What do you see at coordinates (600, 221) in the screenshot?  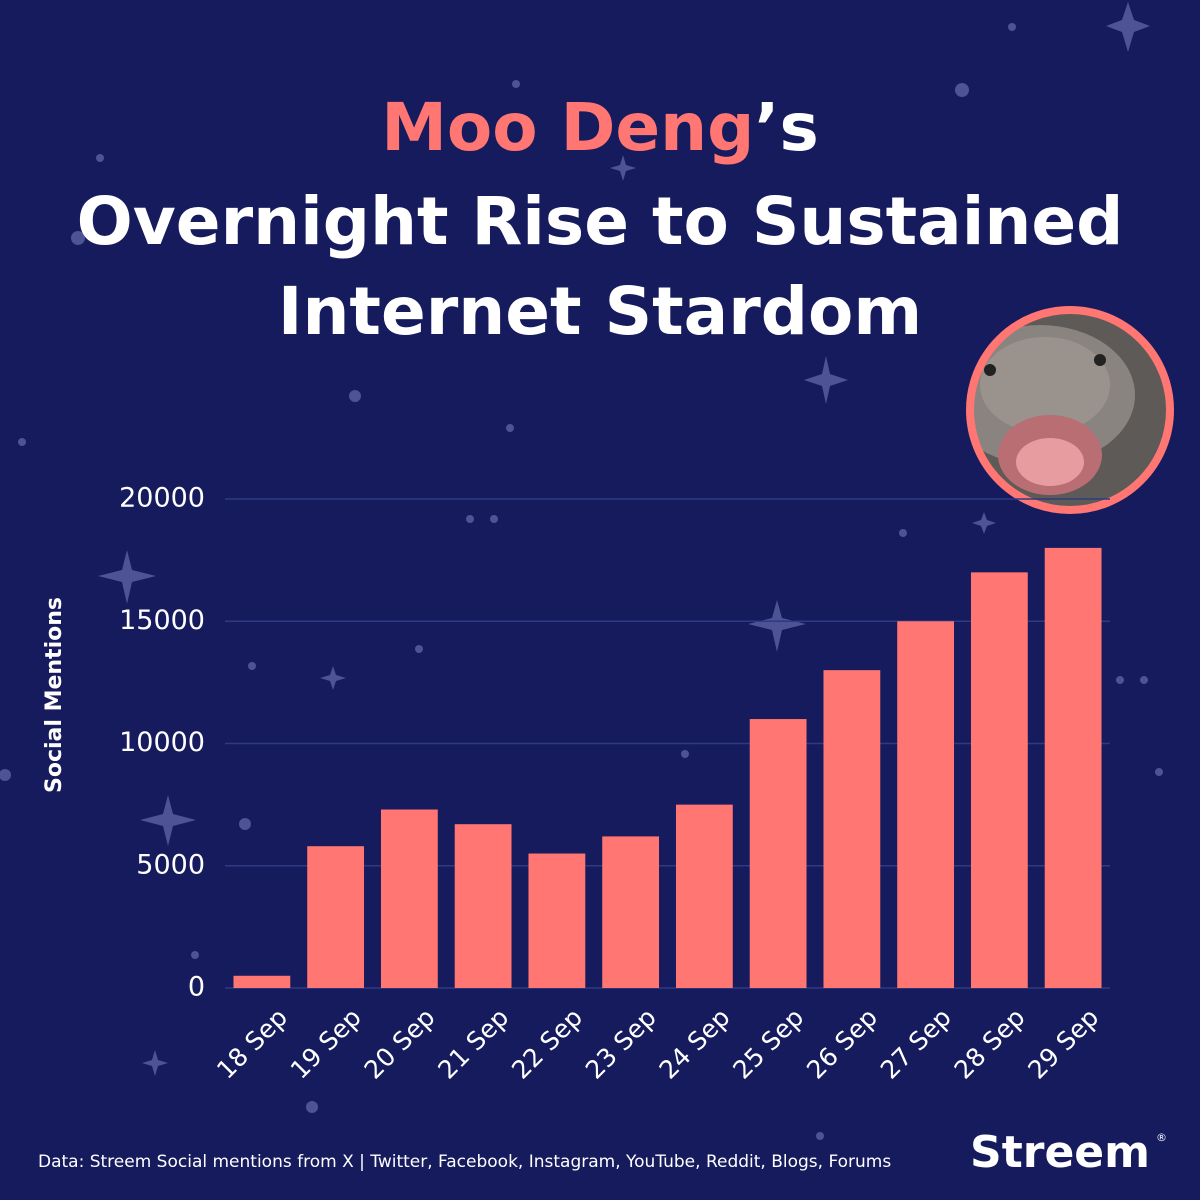 I see `chart-title-line: Overnight Rise to Sustained` at bounding box center [600, 221].